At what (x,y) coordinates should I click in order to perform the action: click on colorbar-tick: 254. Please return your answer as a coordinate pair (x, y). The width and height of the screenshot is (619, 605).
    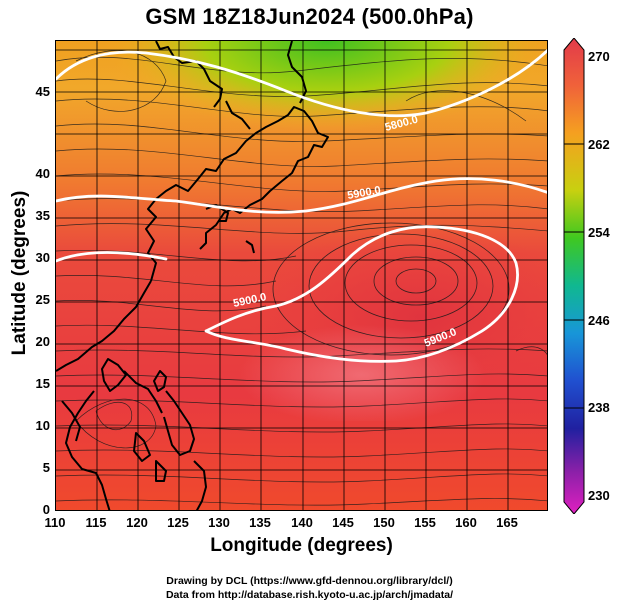
    Looking at the image, I should click on (599, 232).